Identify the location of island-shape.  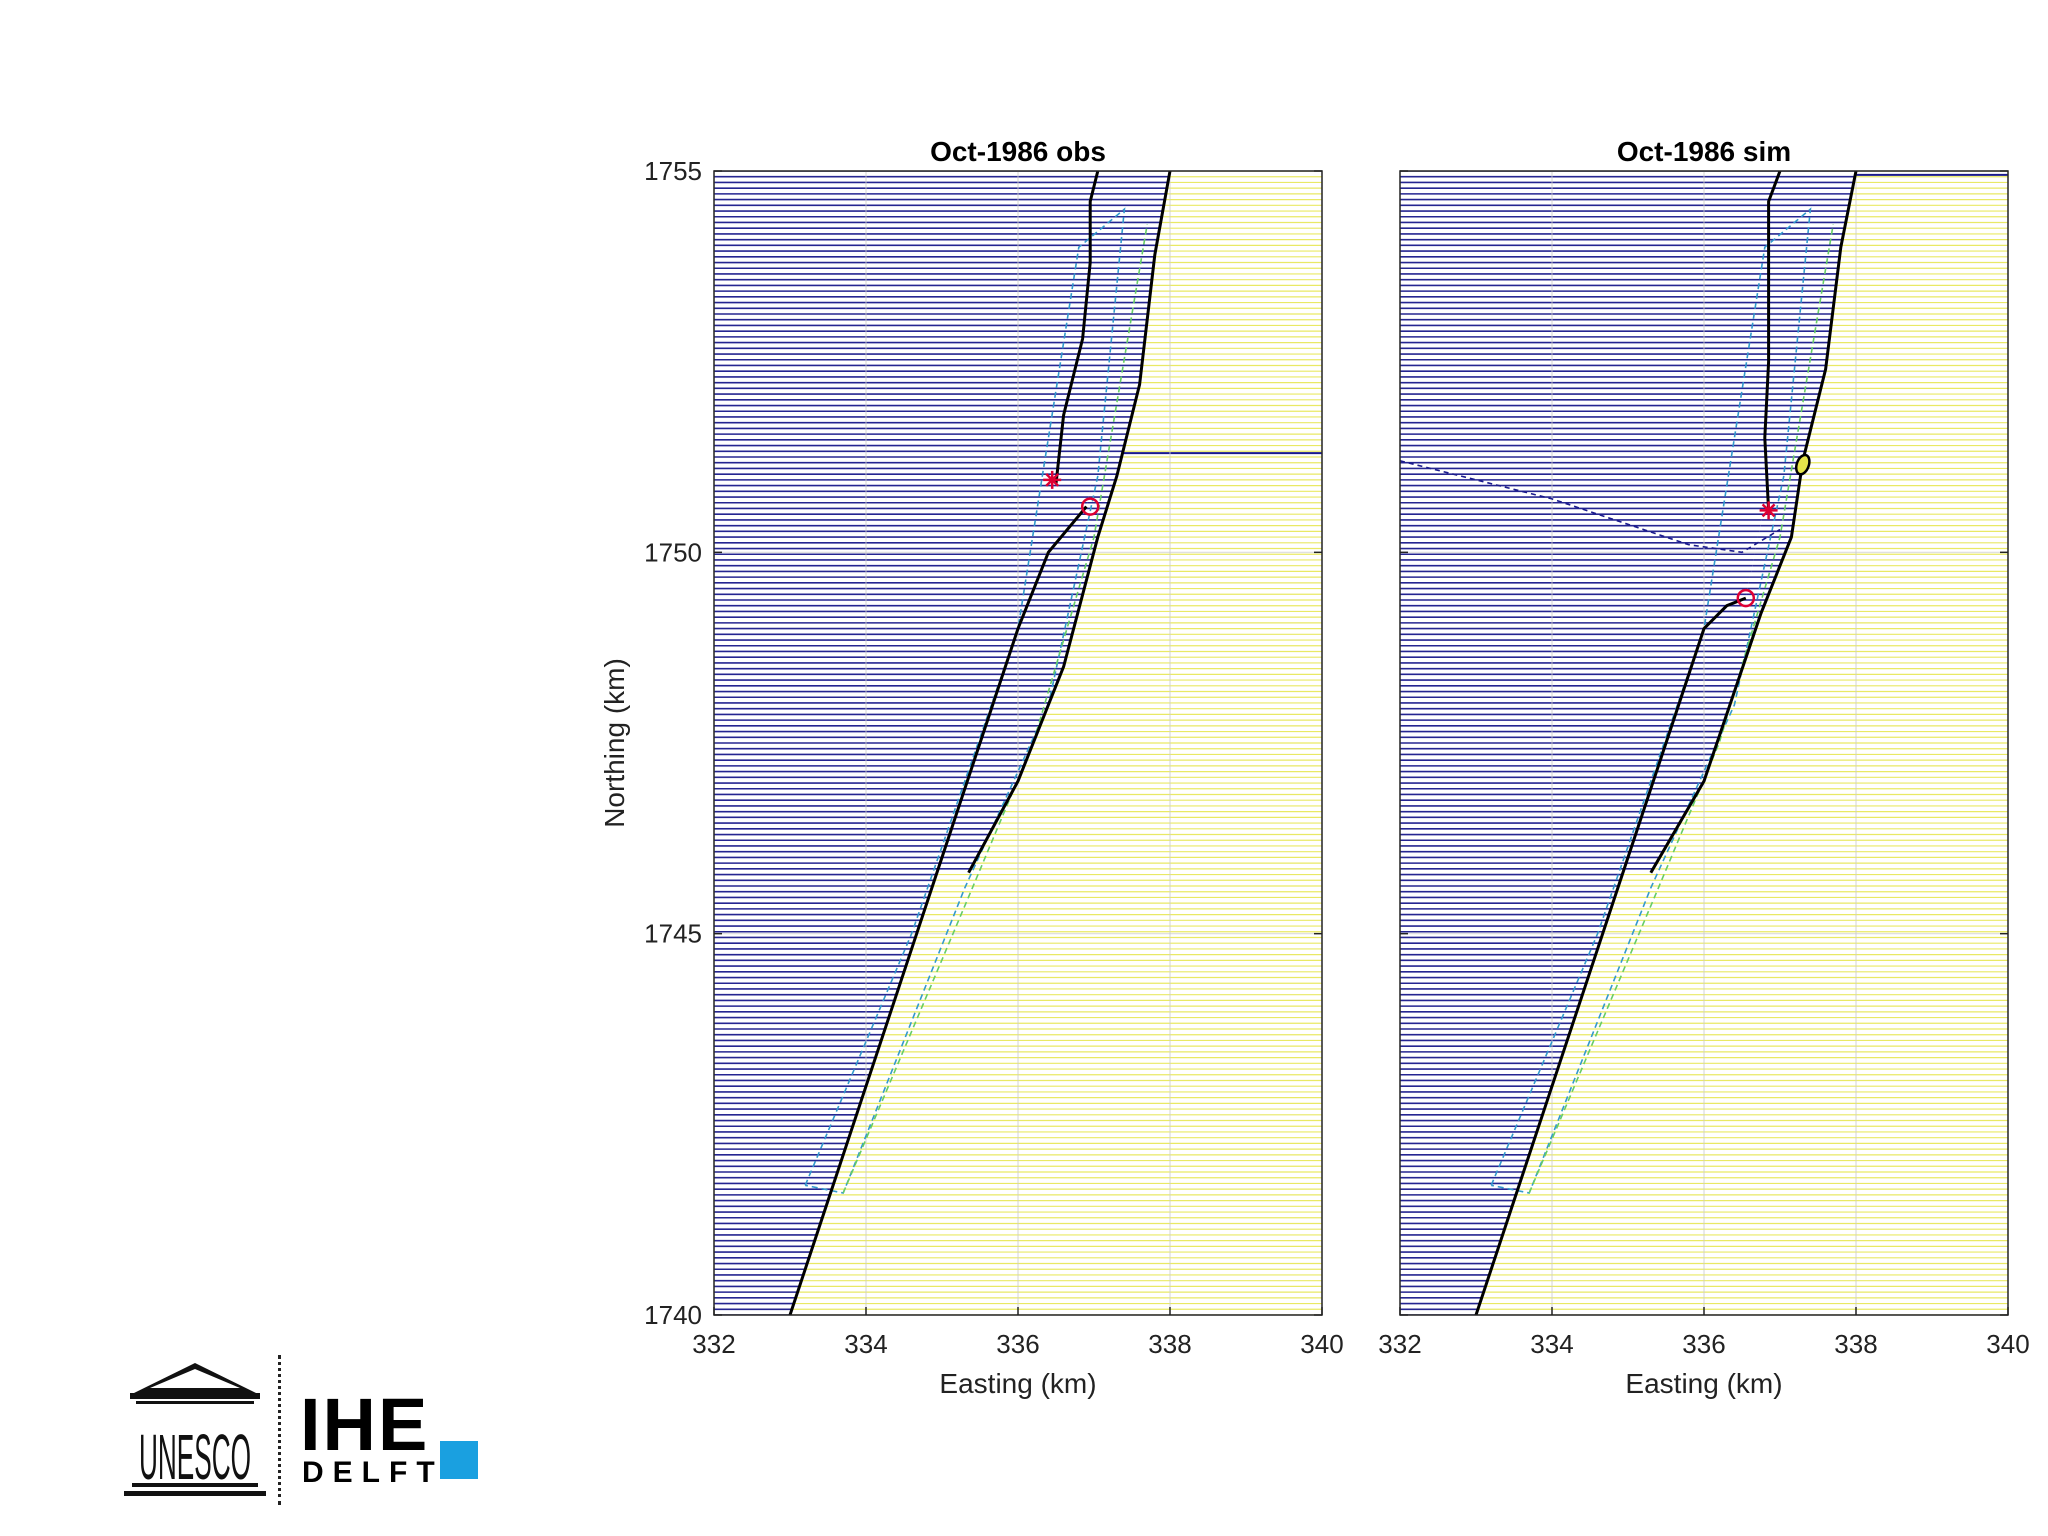
(1802, 464).